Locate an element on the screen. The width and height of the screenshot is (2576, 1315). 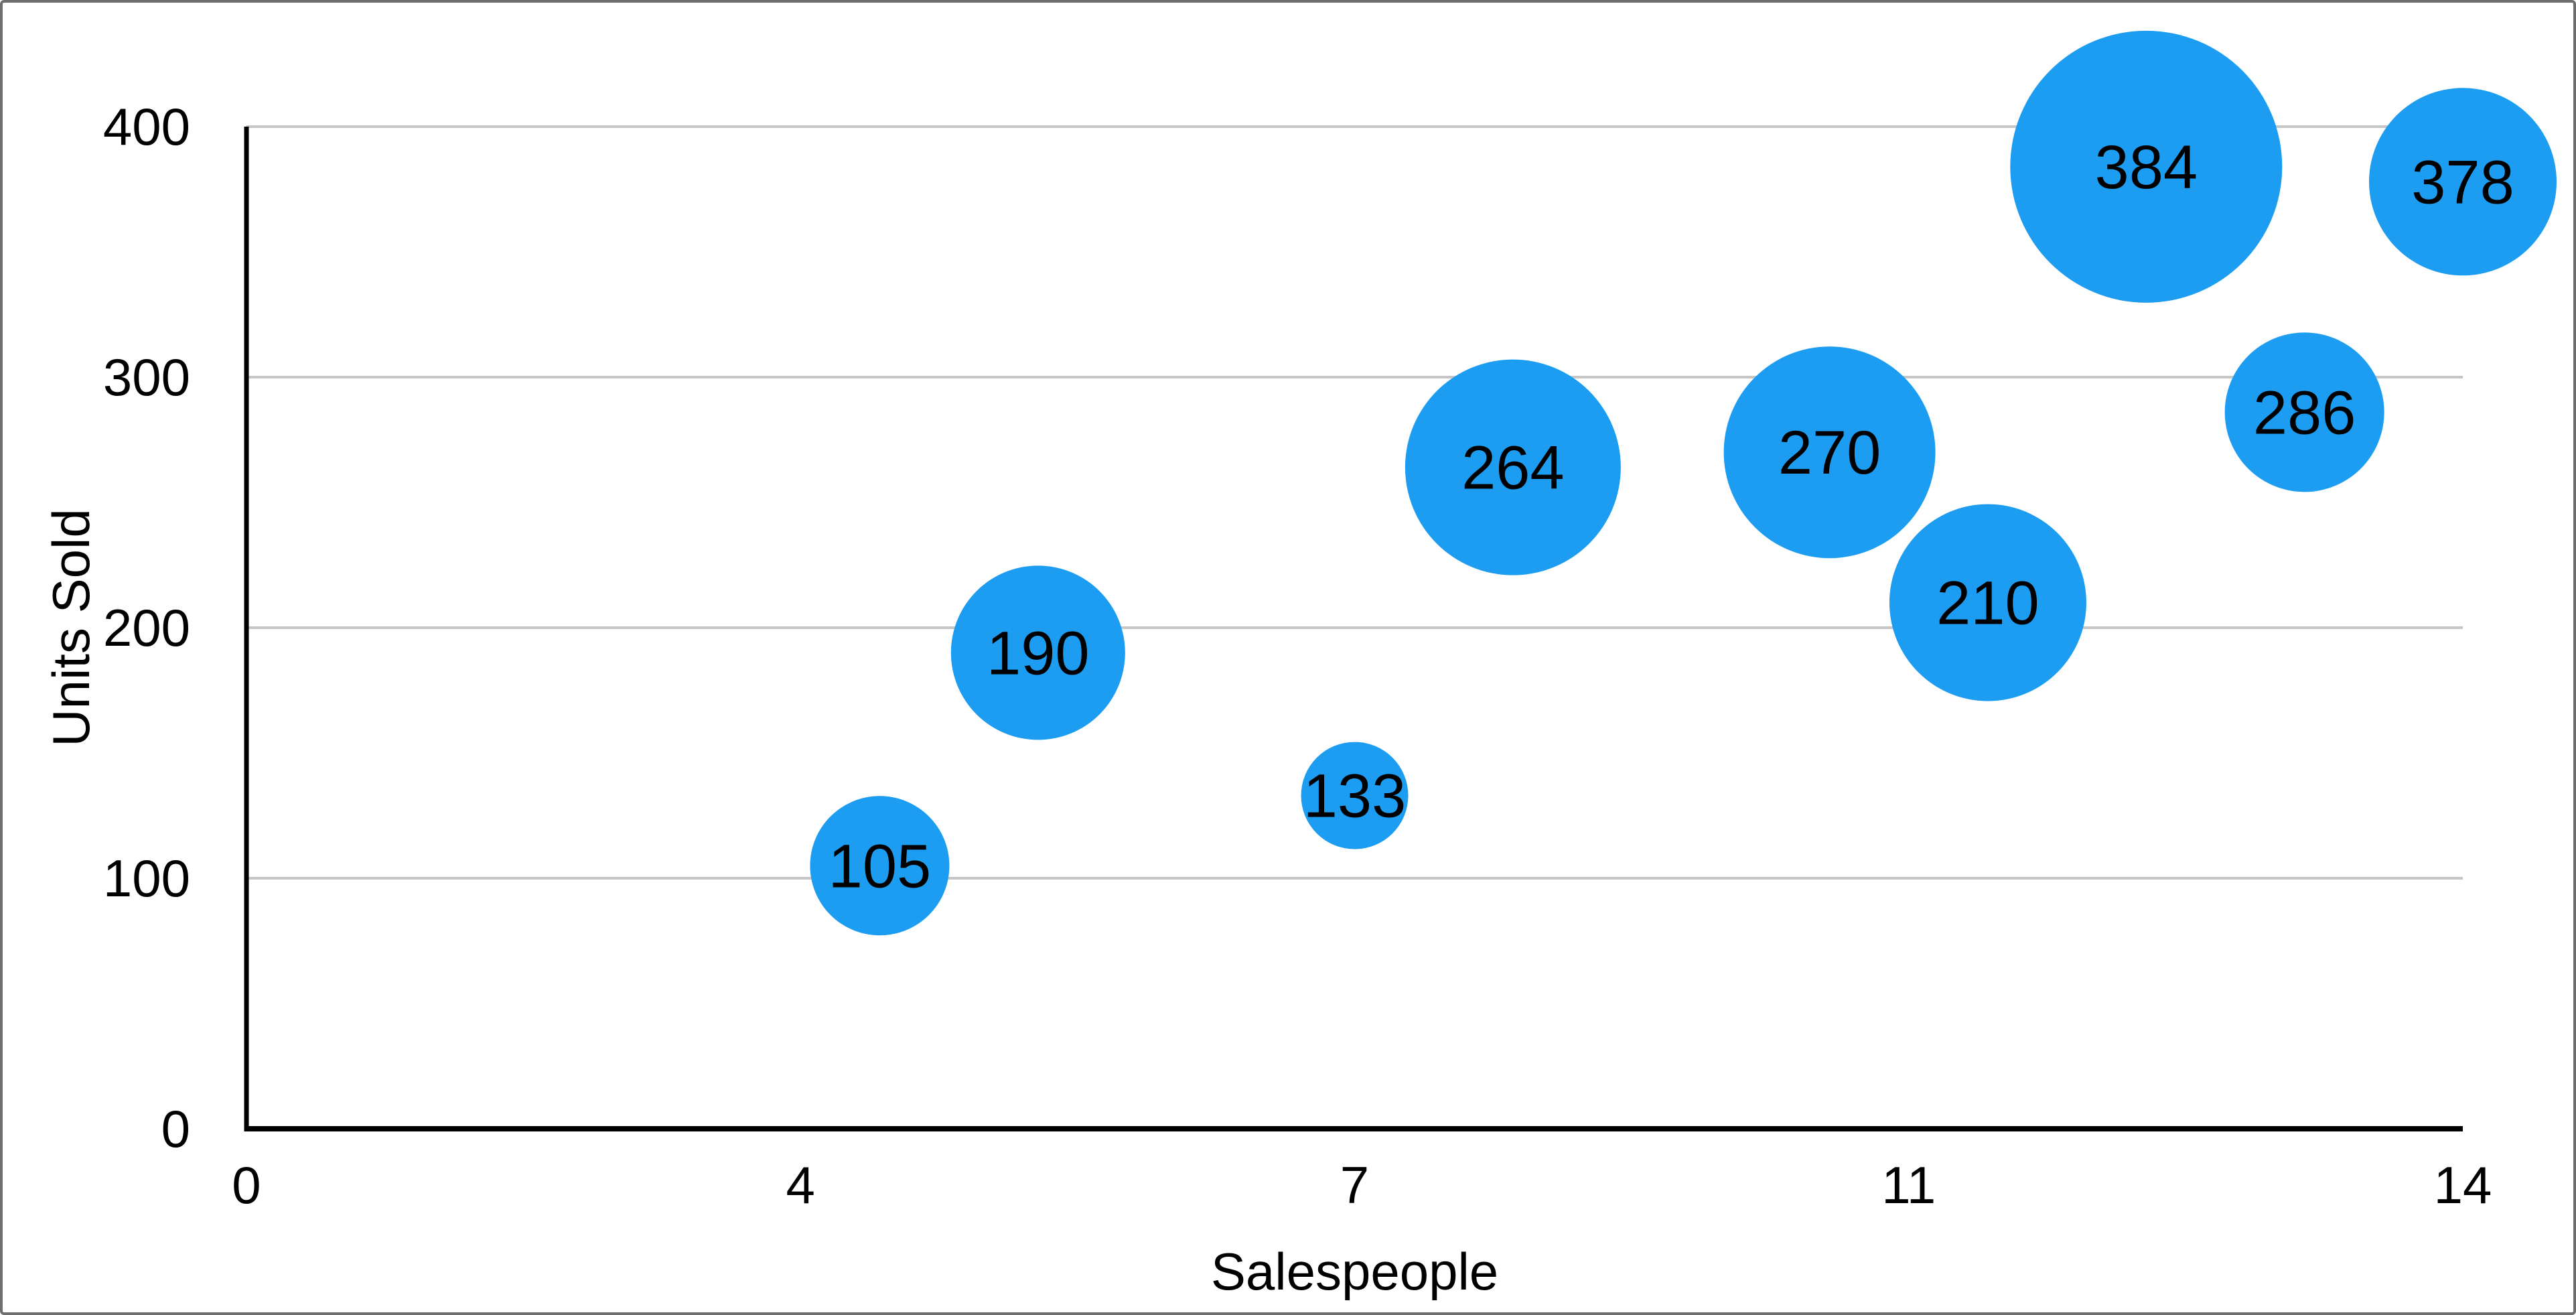
x-tick-label: 11 is located at coordinates (1908, 1185).